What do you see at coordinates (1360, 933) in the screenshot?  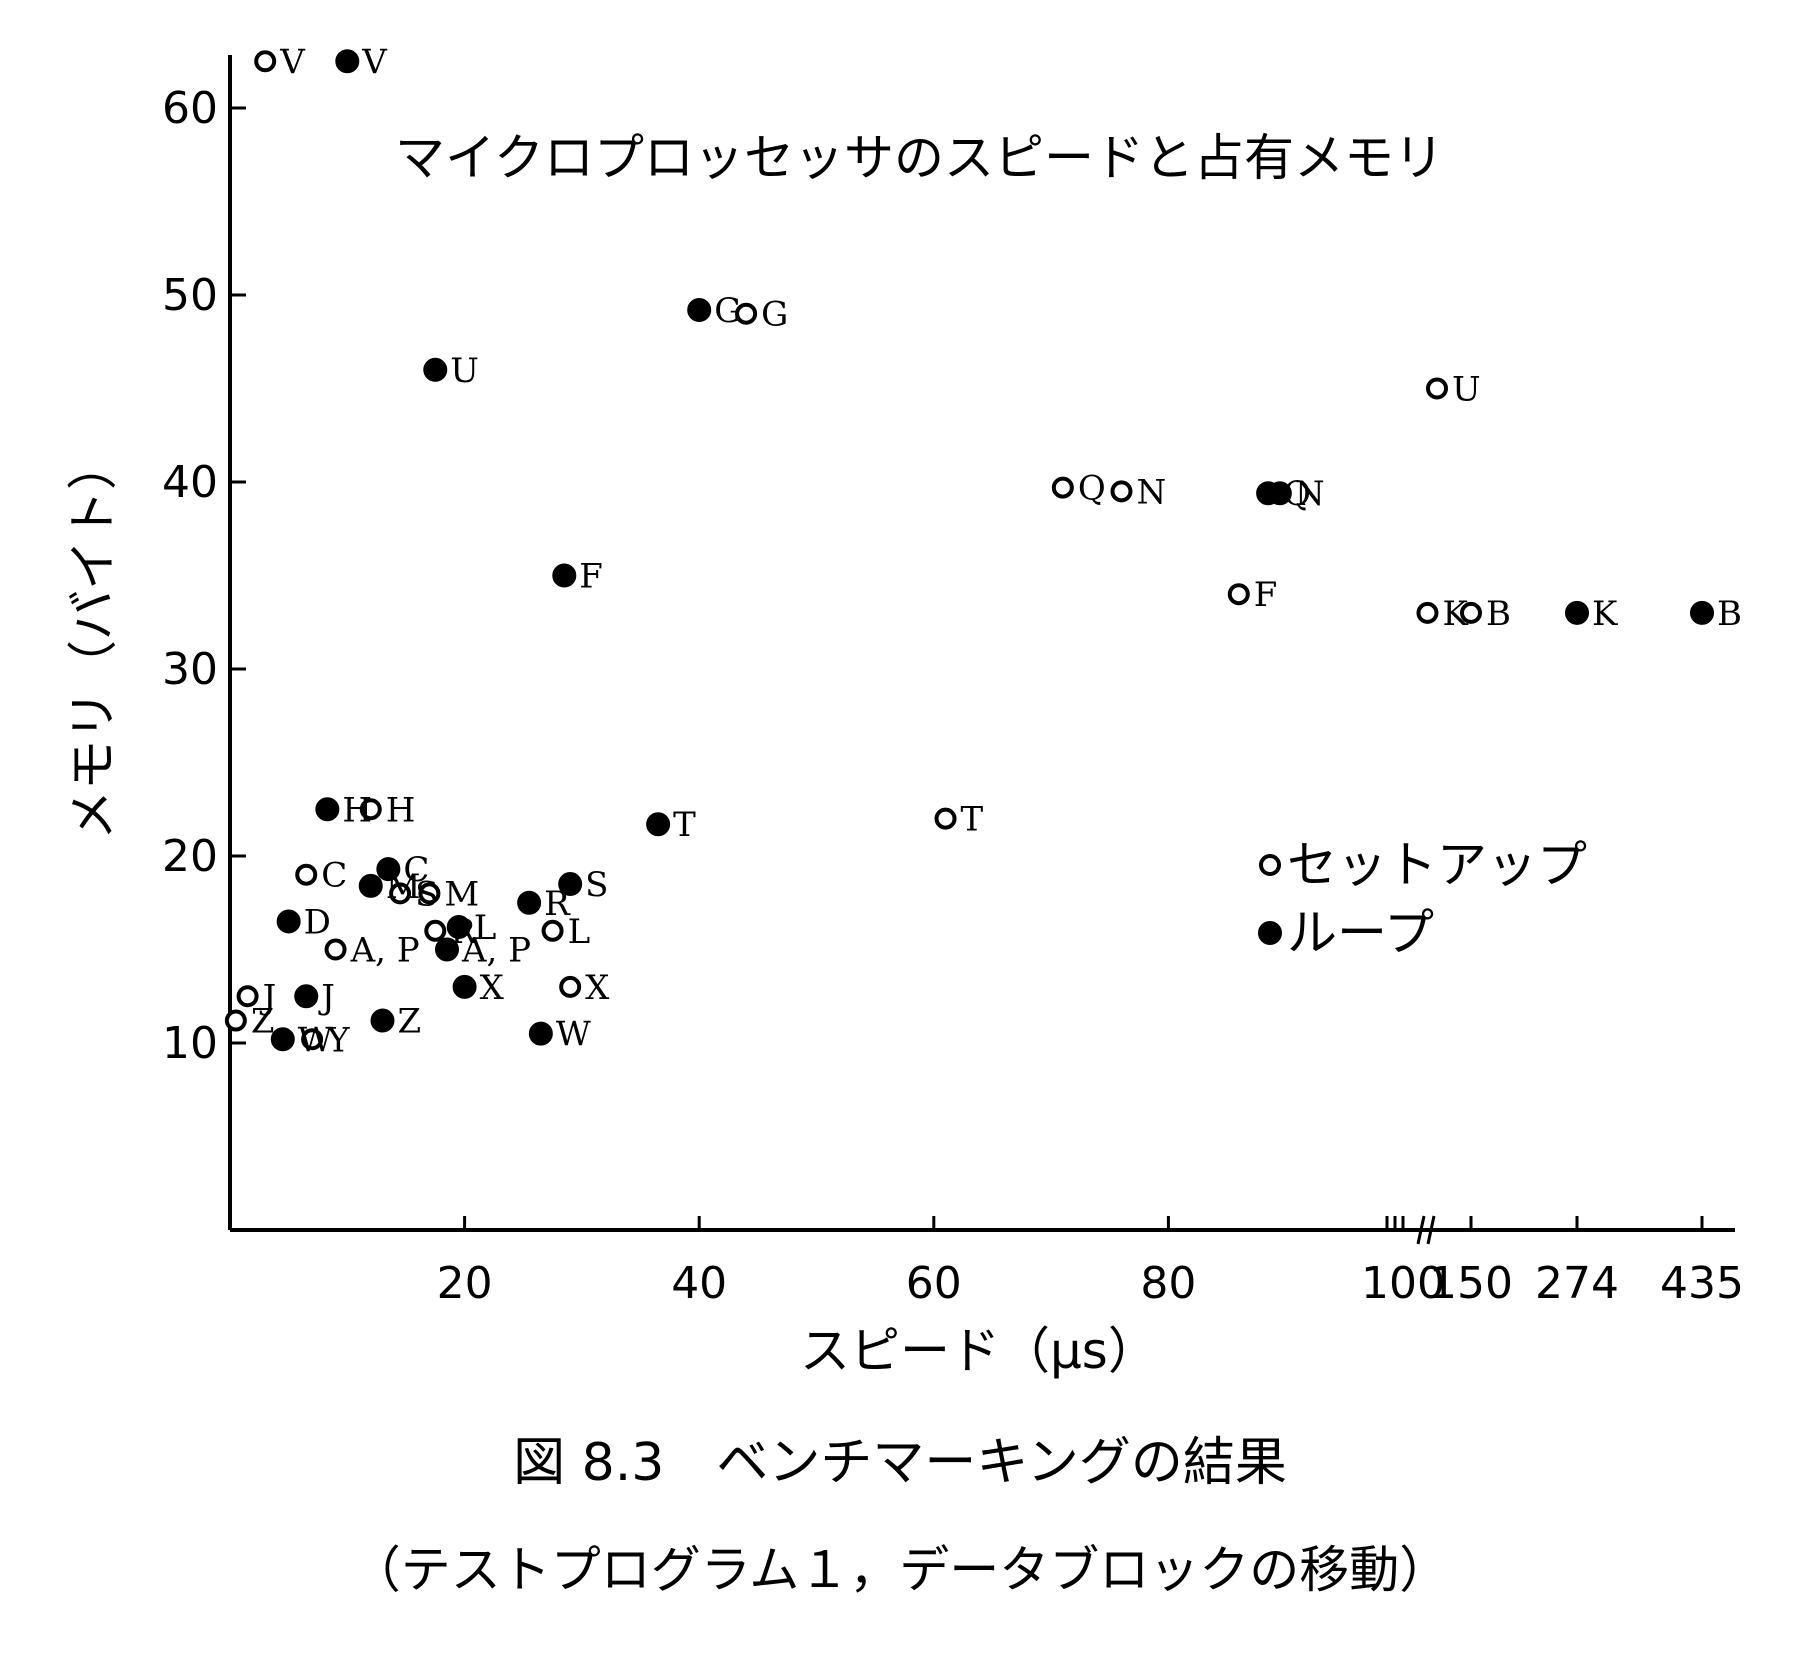 I see `legend-loop-label: ループ` at bounding box center [1360, 933].